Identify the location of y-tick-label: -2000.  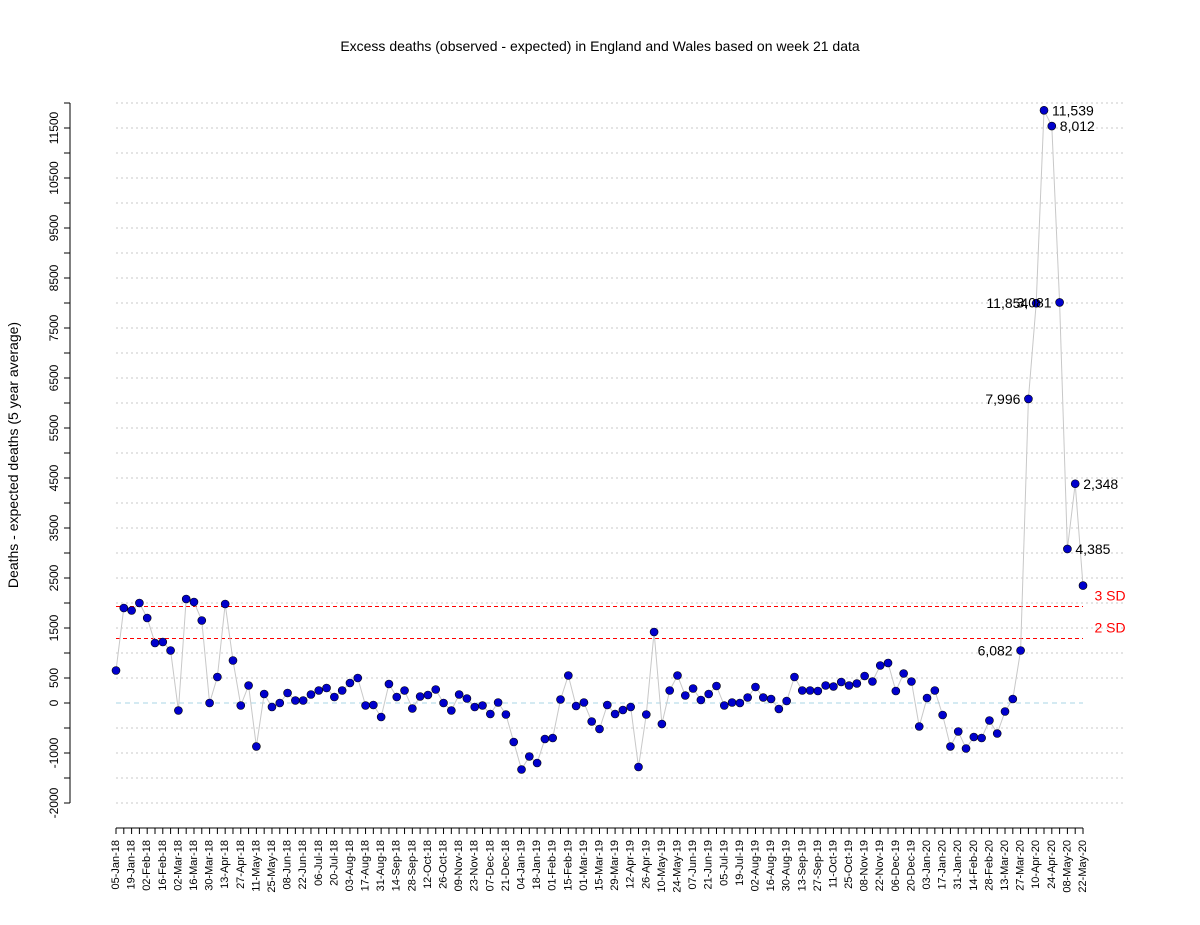
(54, 802).